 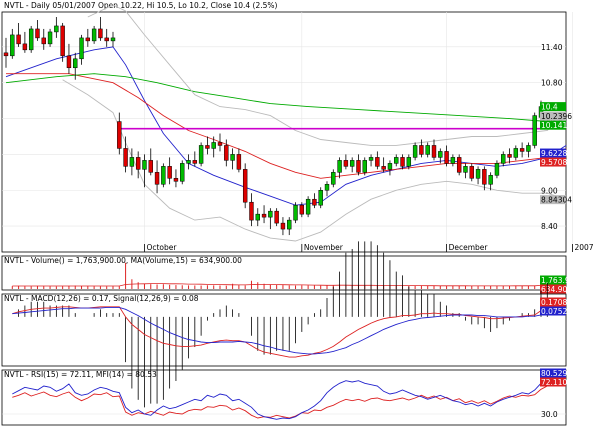 I want to click on volume-tag-label: 1,763.90, so click(x=558, y=280).